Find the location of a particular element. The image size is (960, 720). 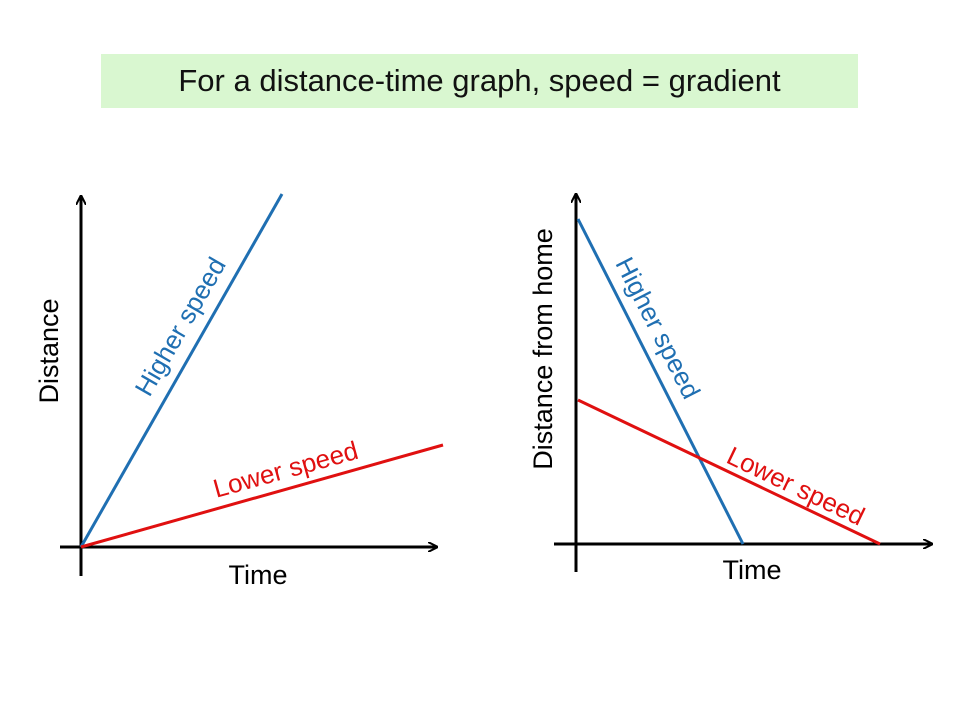

left-y-axis-label: Distance is located at coordinates (49, 350).